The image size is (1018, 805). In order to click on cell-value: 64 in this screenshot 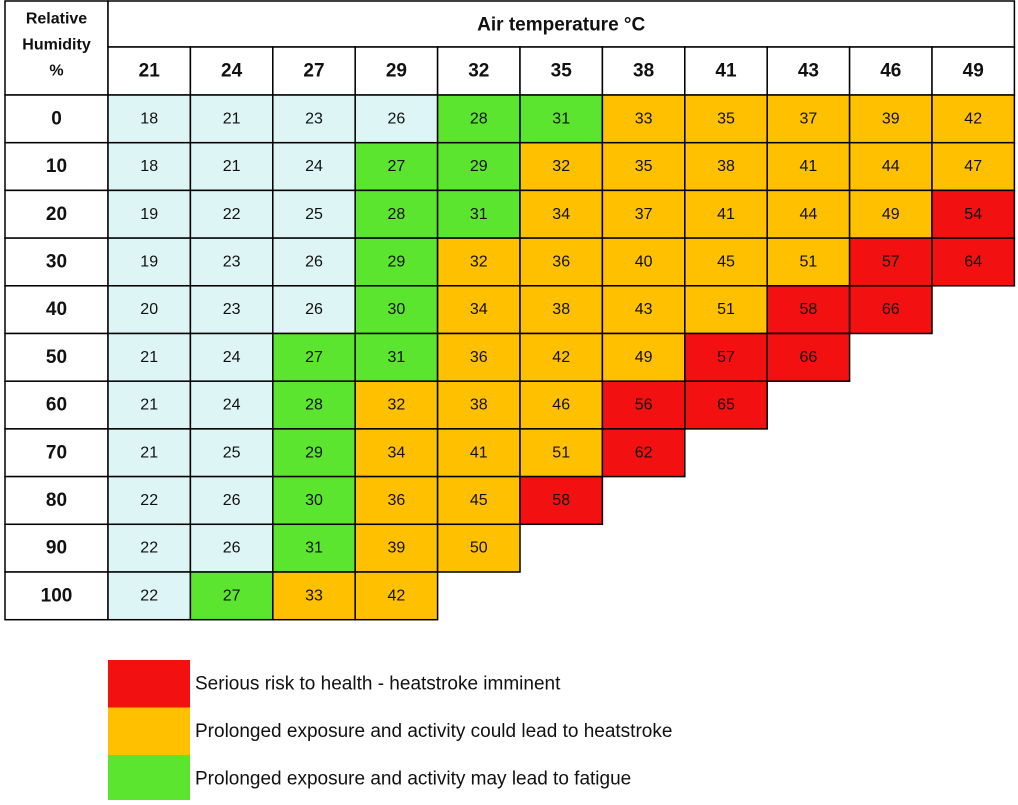, I will do `click(973, 261)`.